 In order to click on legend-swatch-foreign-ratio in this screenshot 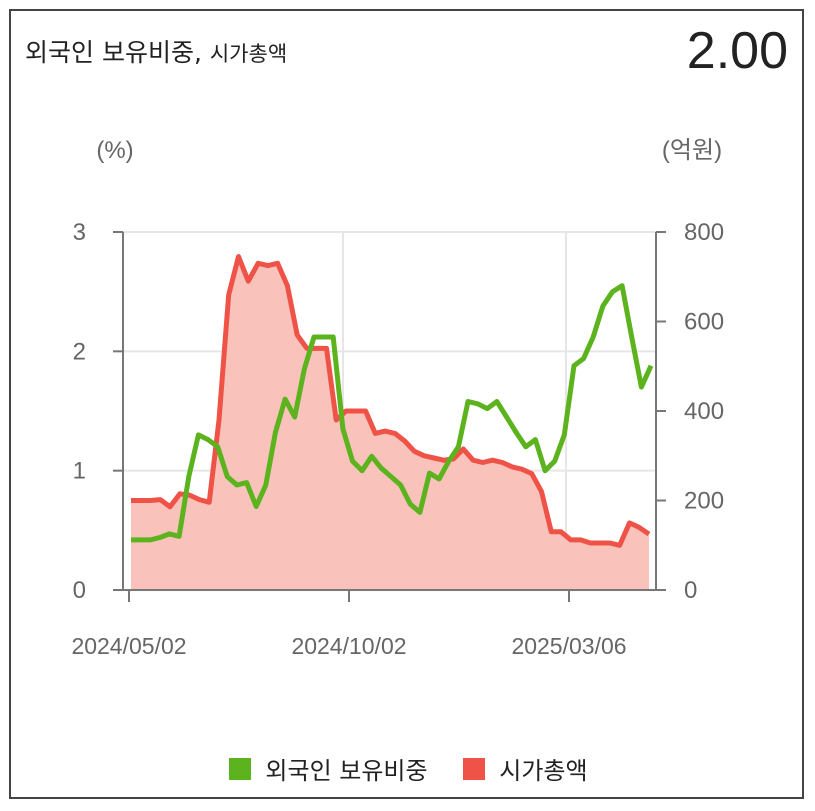, I will do `click(240, 768)`.